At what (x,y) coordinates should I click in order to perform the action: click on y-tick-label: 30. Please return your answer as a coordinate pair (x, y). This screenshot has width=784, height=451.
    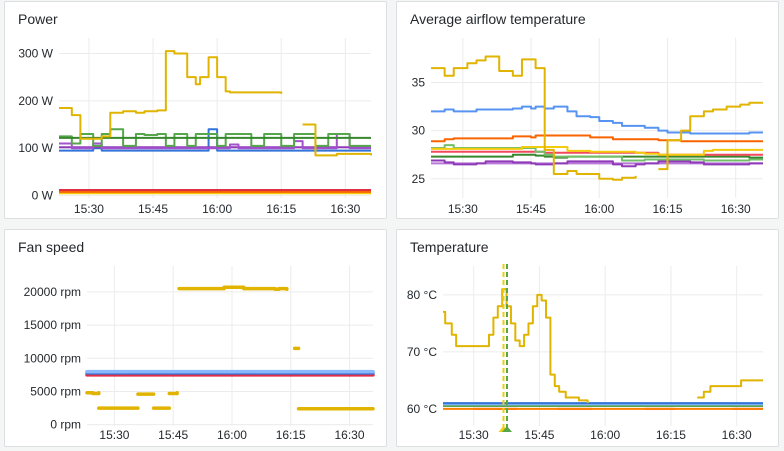
    Looking at the image, I should click on (419, 131).